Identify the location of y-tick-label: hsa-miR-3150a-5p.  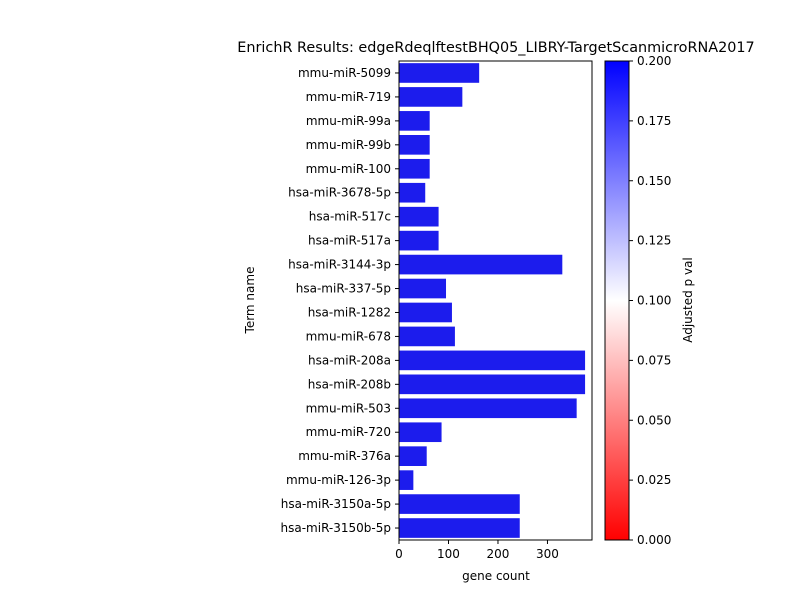
(336, 504).